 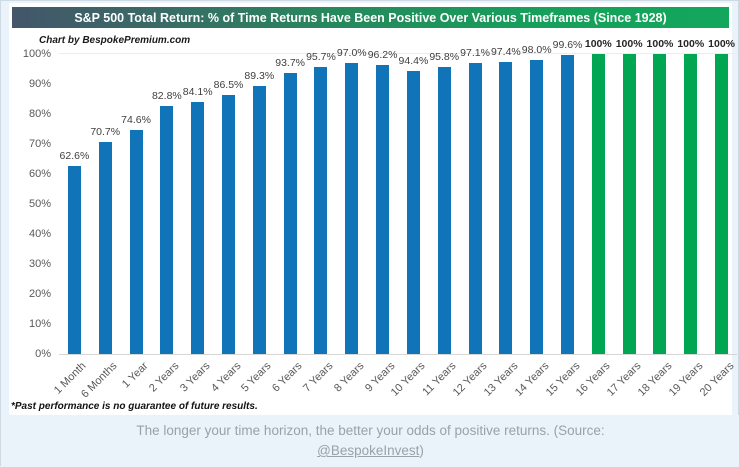 I want to click on watermark-credit: Chart by BespokePremium.com, so click(x=115, y=40).